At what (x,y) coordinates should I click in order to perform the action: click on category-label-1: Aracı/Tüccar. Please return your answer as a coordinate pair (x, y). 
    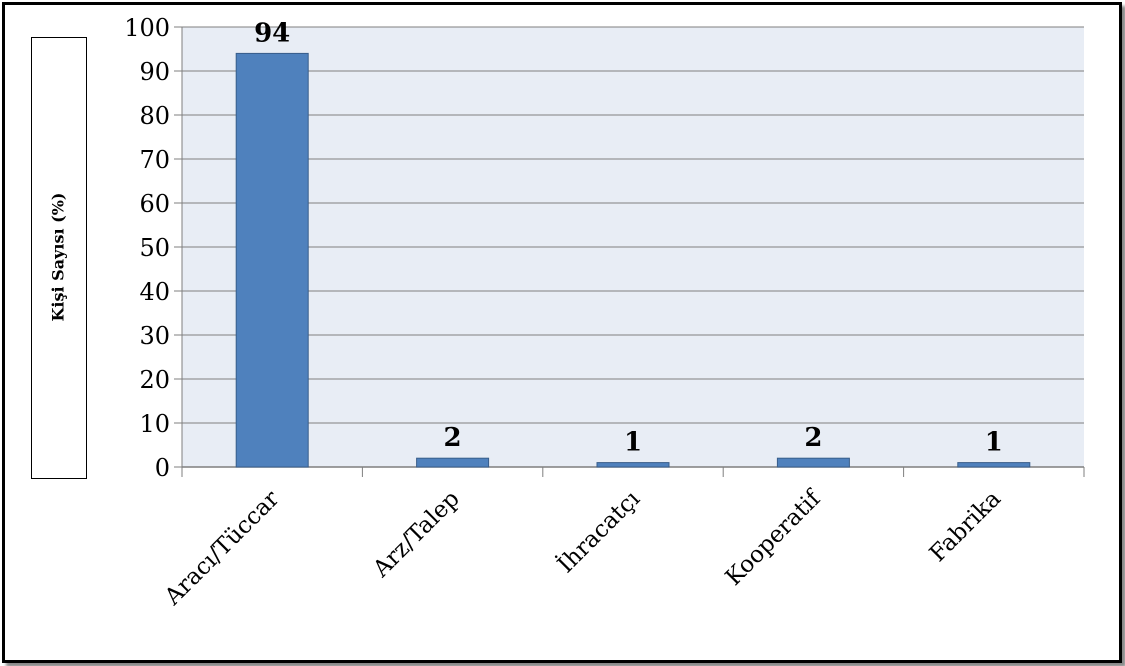
    Looking at the image, I should click on (221, 548).